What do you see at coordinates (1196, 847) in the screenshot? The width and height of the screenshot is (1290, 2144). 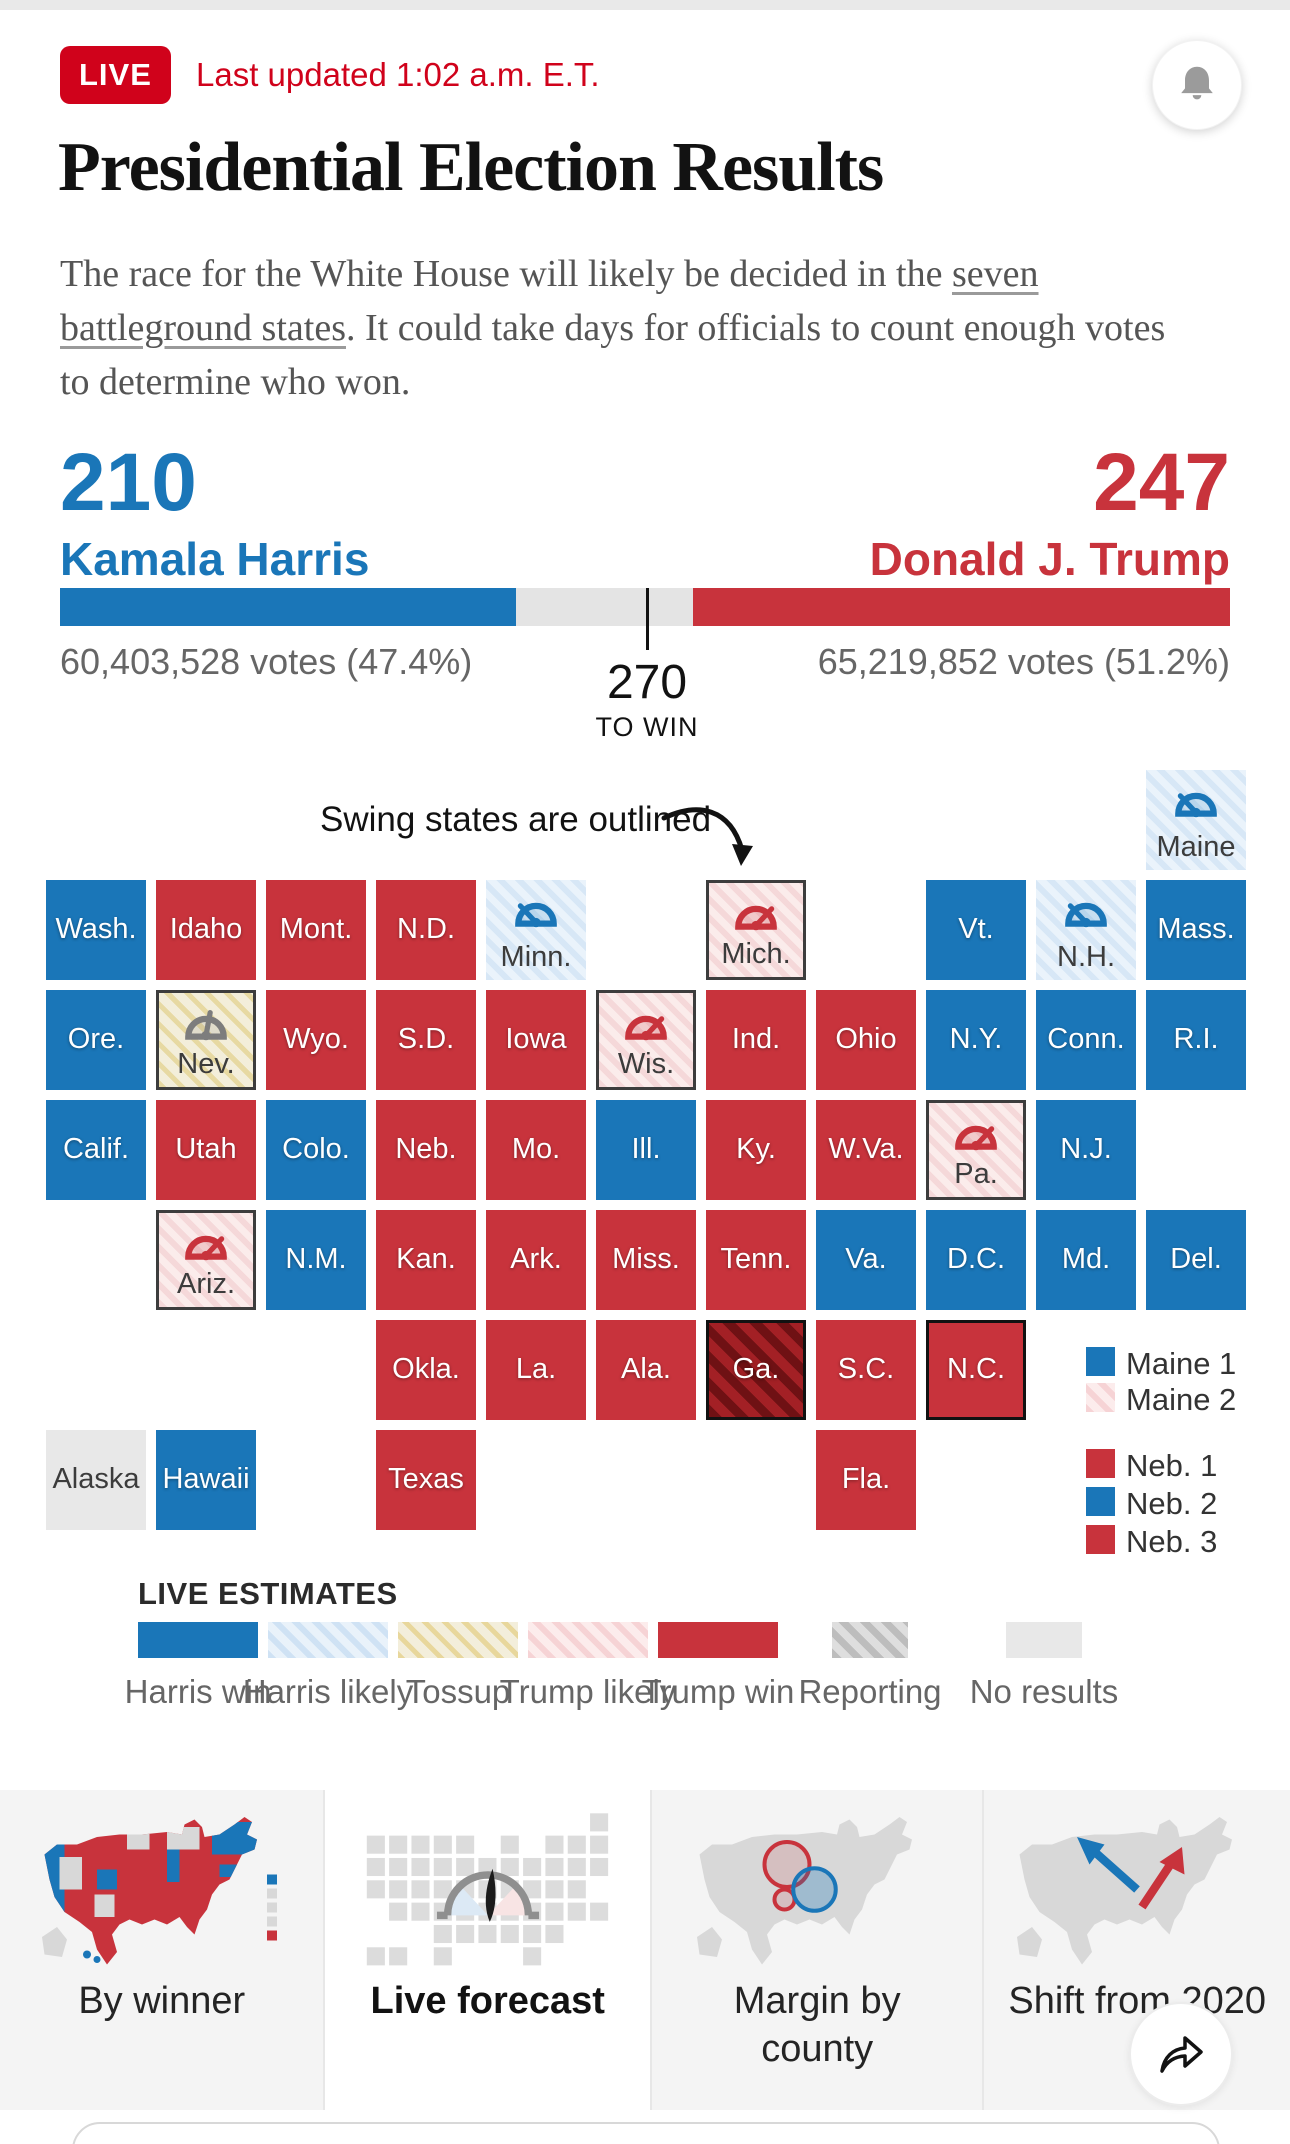 I see `state-label: Maine` at bounding box center [1196, 847].